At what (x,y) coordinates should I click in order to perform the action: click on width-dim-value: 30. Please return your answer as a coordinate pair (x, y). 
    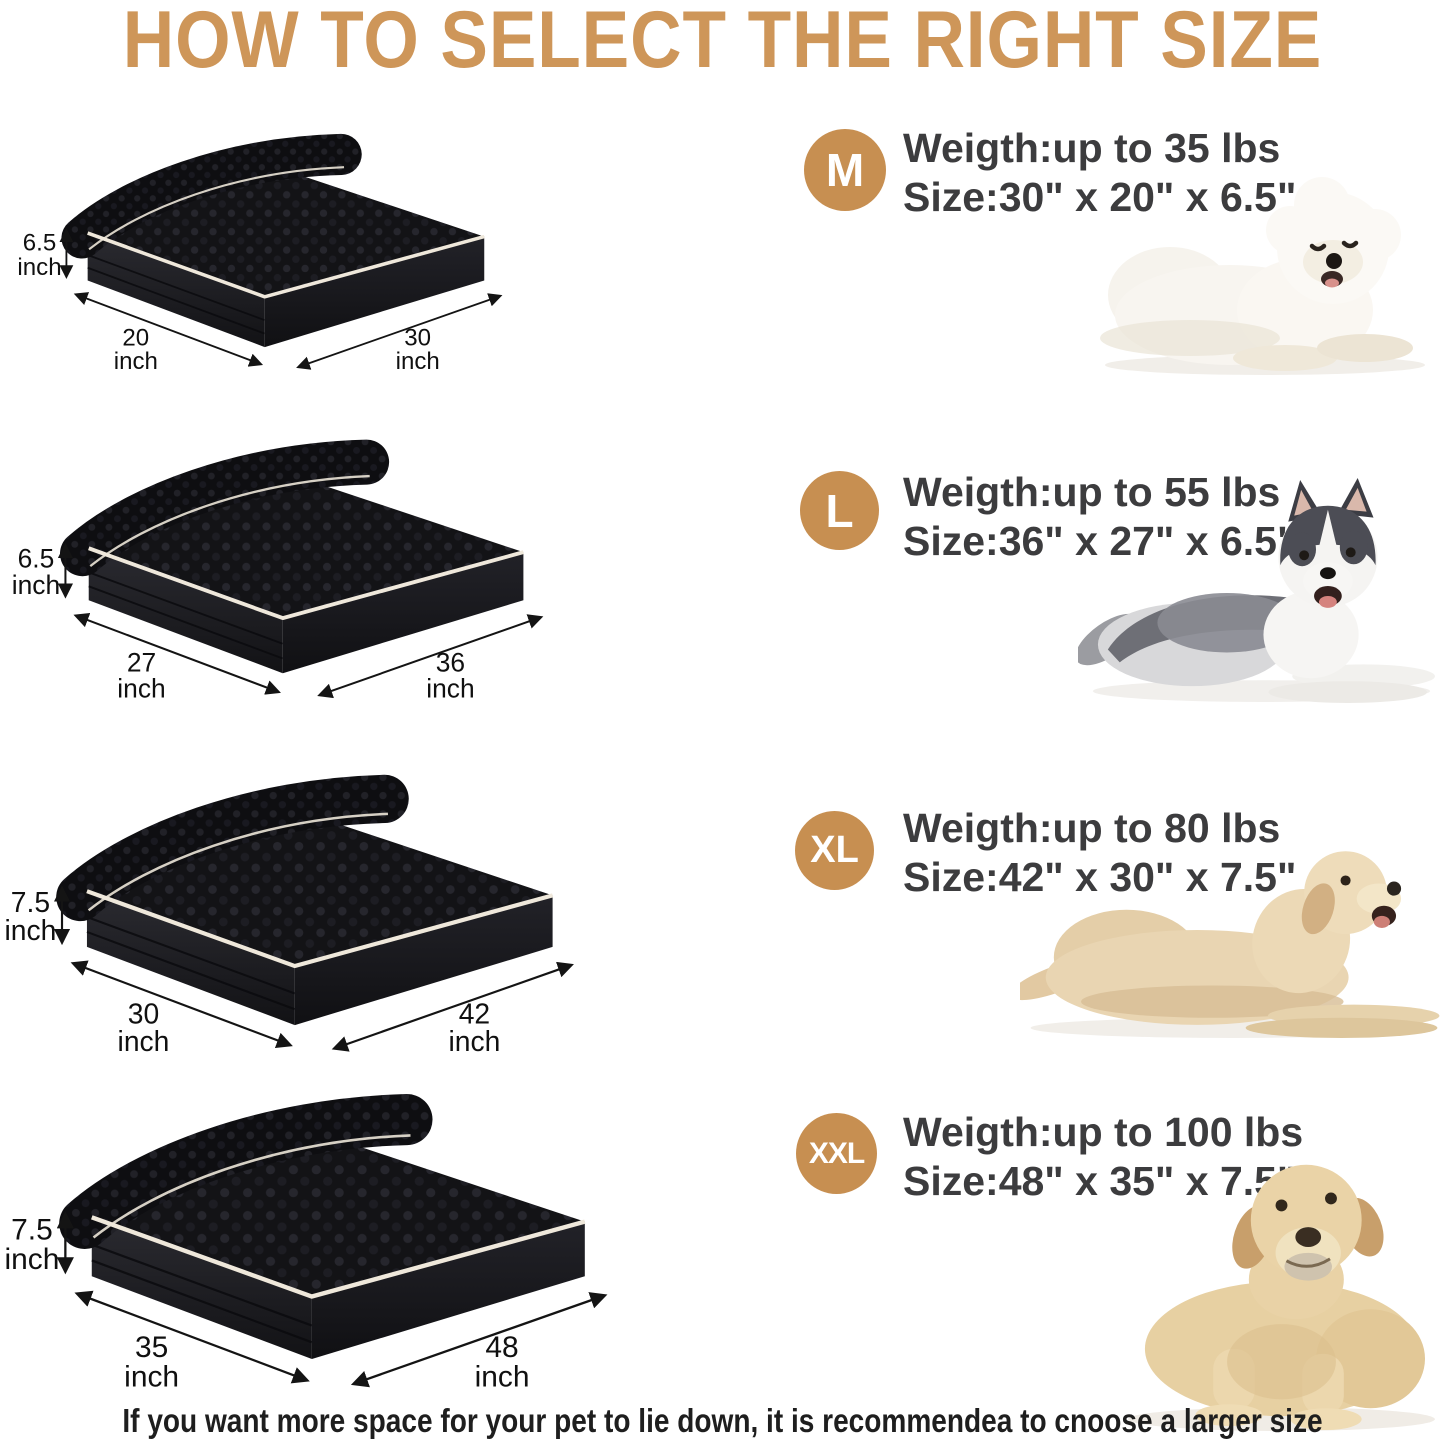
    Looking at the image, I should click on (417, 338).